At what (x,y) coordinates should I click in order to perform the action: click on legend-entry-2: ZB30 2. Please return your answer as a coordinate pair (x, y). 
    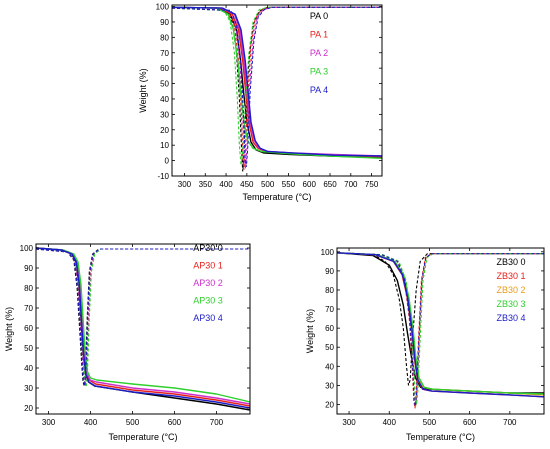
    Looking at the image, I should click on (510, 290).